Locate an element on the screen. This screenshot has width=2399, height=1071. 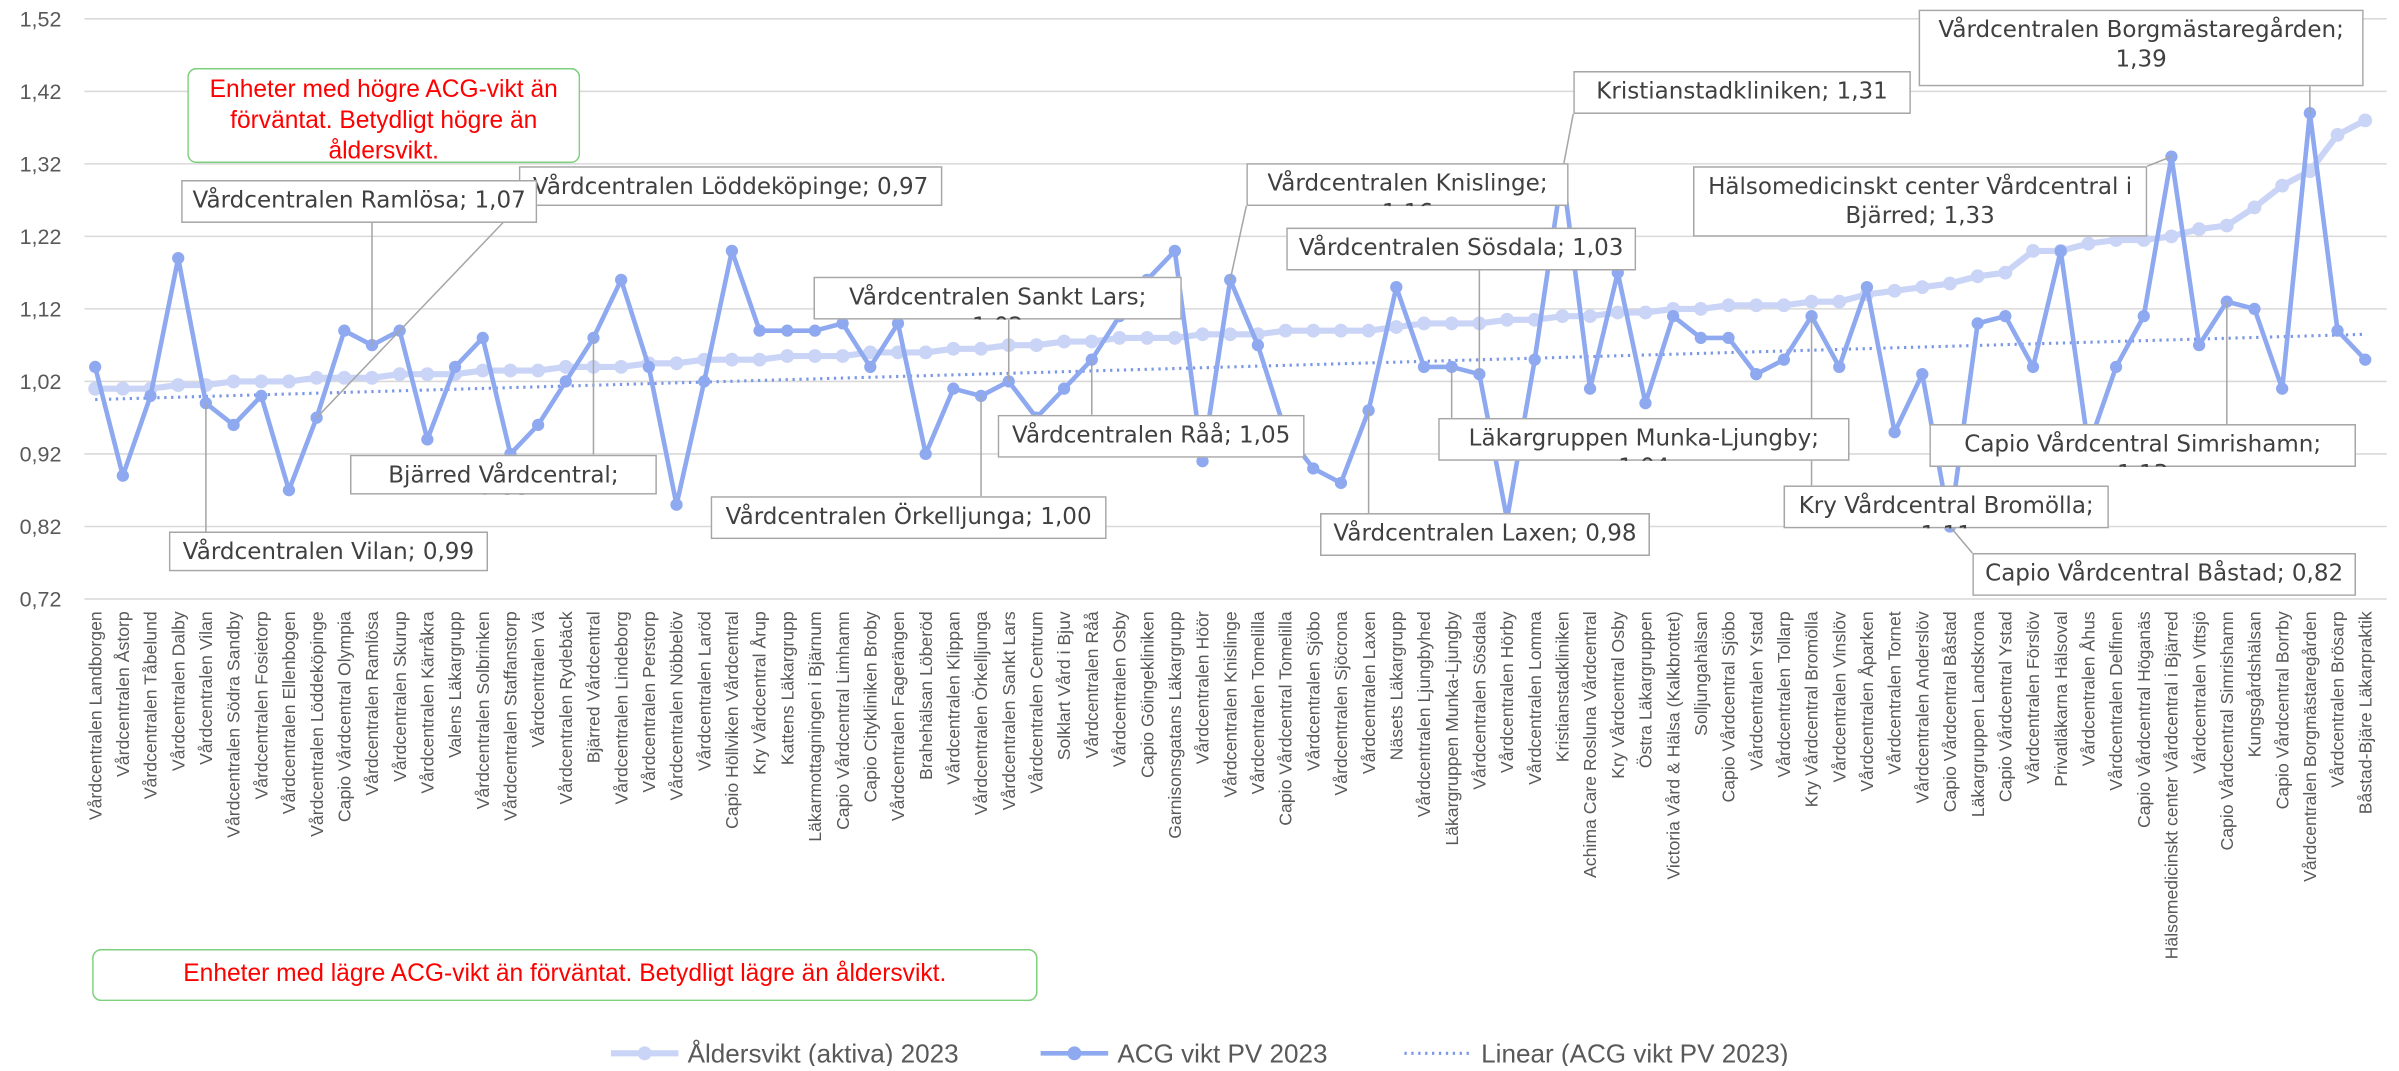
x-tick-label: Vårdcentralen Åstorp is located at coordinates (123, 694).